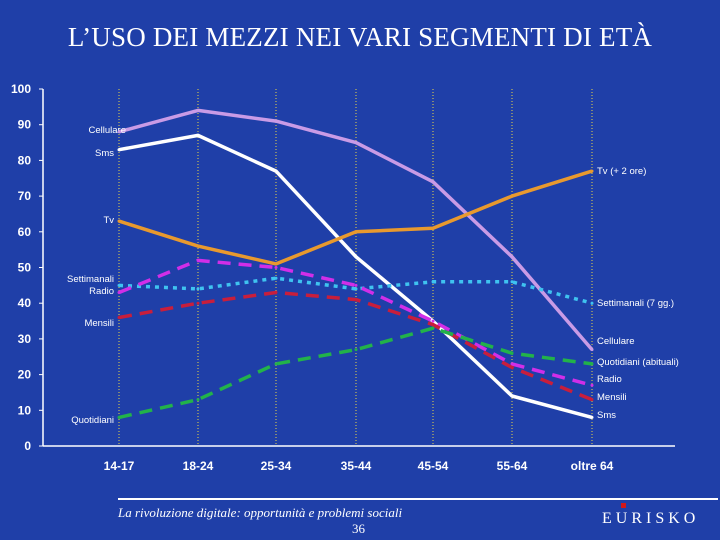  What do you see at coordinates (104, 153) in the screenshot?
I see `left-label-sms: Sms` at bounding box center [104, 153].